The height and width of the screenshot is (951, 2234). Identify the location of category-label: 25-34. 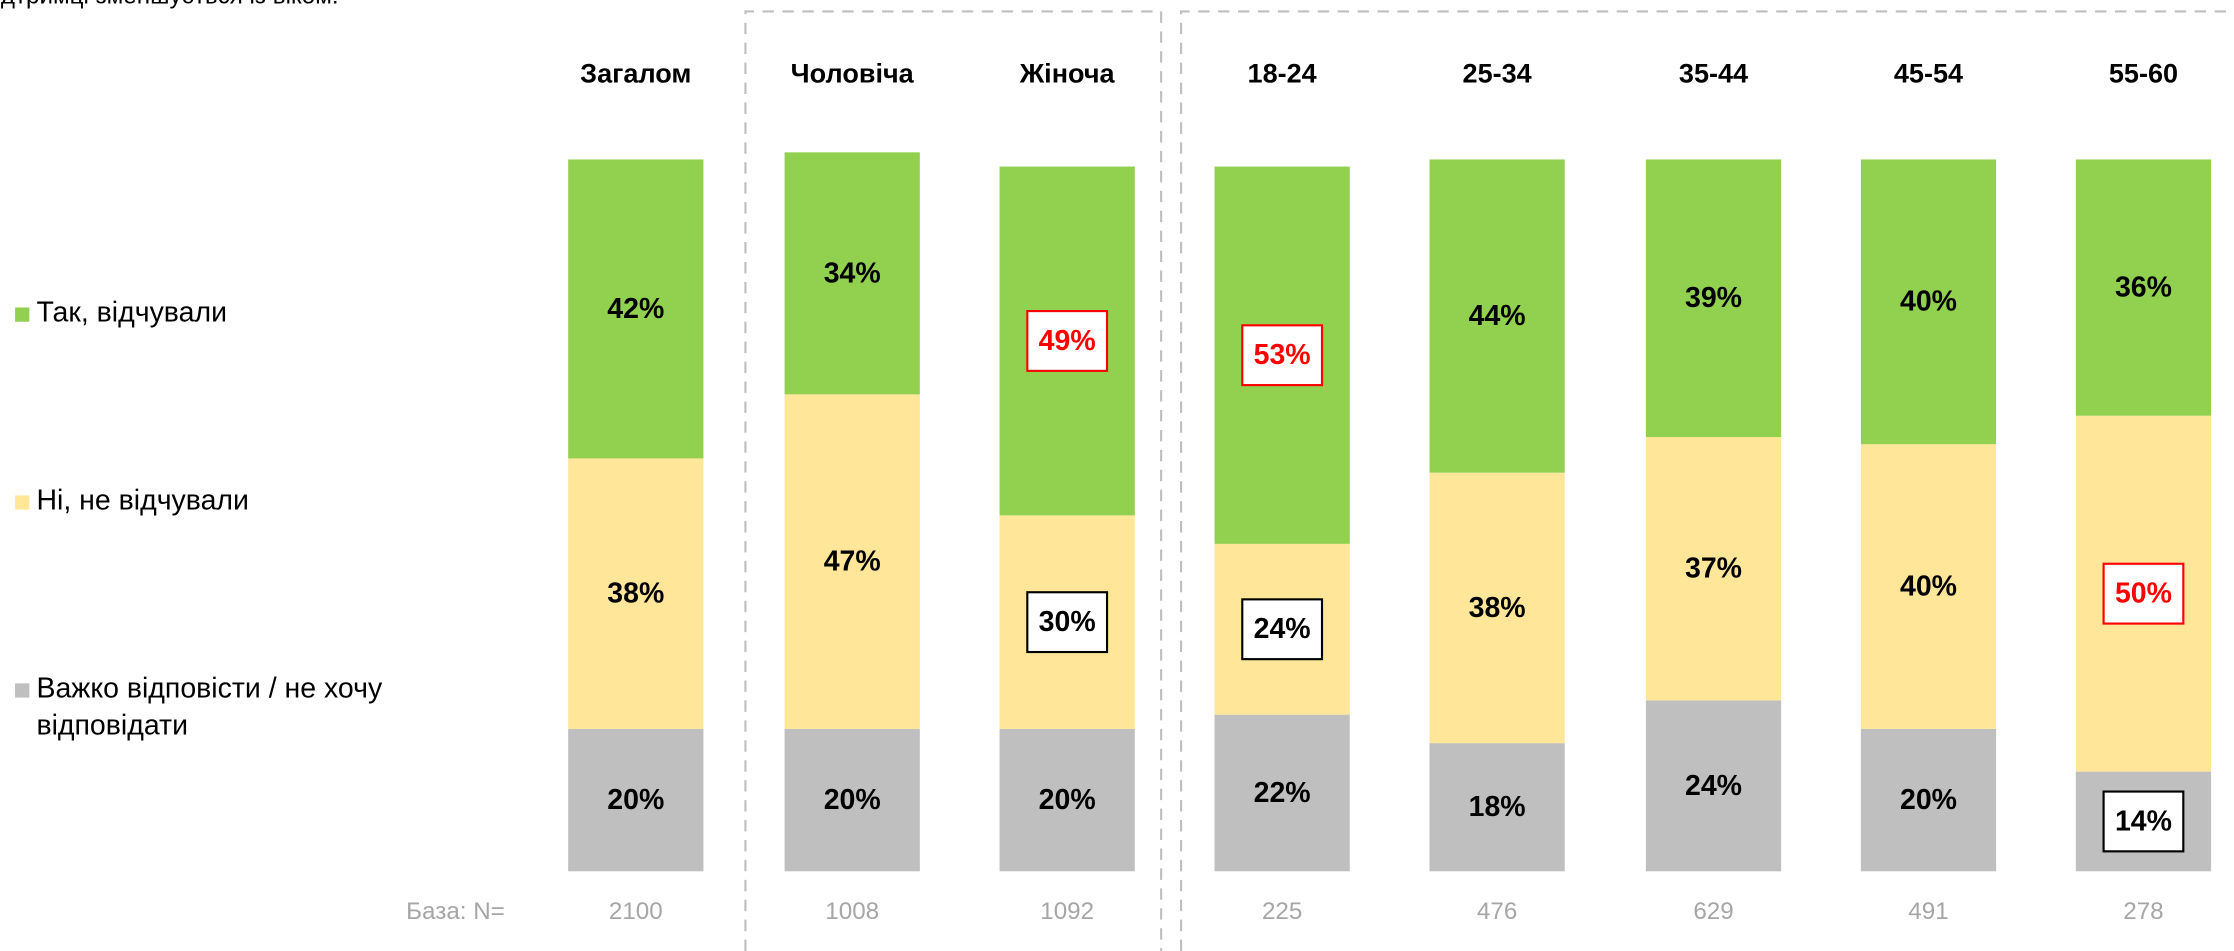
(1497, 74).